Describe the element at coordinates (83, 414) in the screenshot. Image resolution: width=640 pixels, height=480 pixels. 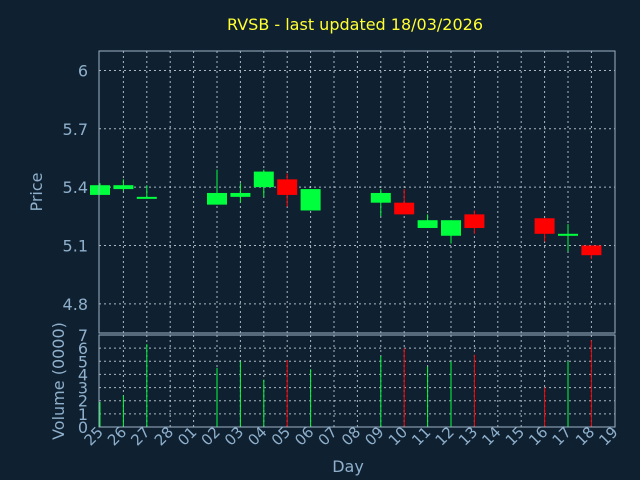
I see `volume-y-tick: 1` at that location.